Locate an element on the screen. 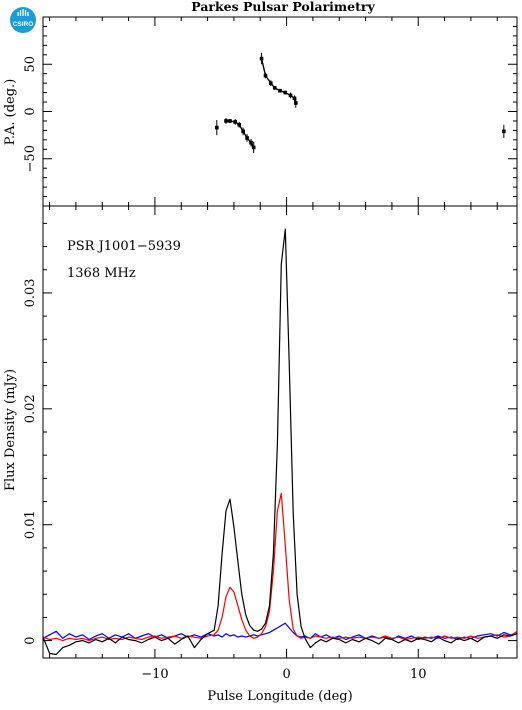 The width and height of the screenshot is (522, 710). flux-ytick-label: 0 is located at coordinates (30, 640).